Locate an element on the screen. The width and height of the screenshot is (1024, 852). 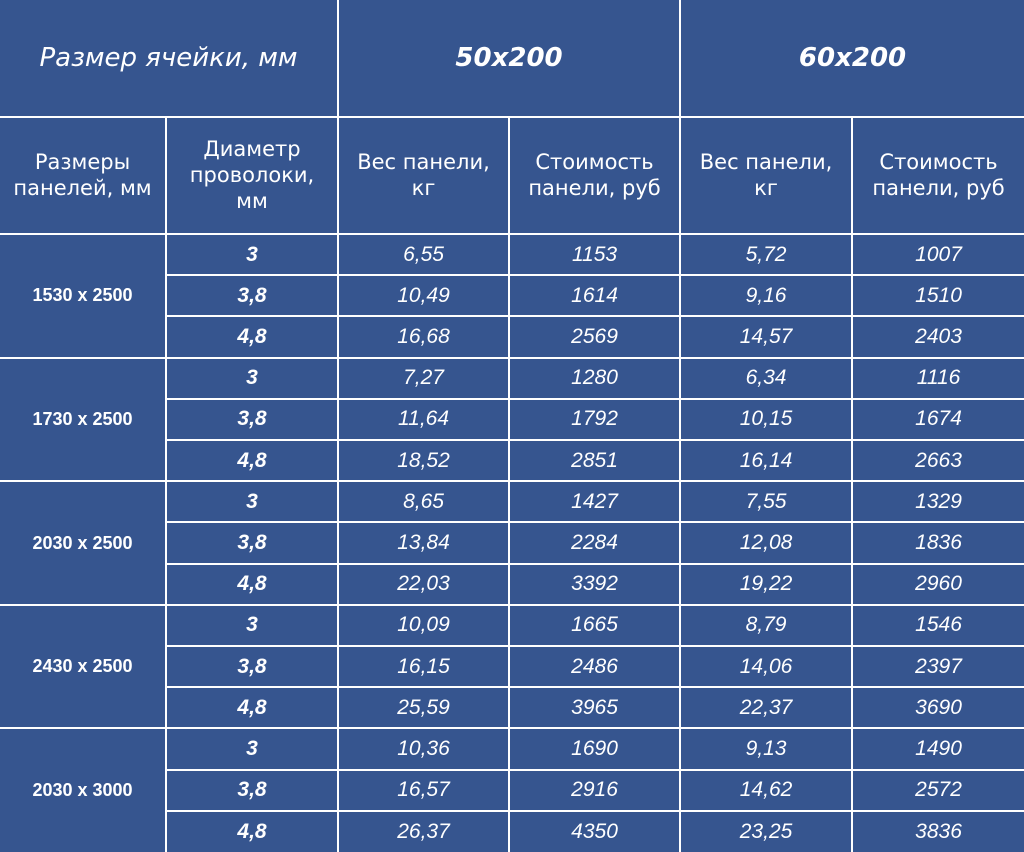
panel-price: 1427 is located at coordinates (595, 502).